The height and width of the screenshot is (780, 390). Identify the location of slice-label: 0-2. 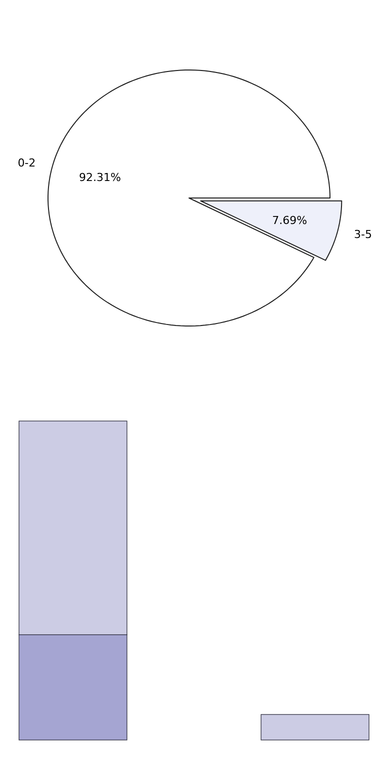
(27, 163).